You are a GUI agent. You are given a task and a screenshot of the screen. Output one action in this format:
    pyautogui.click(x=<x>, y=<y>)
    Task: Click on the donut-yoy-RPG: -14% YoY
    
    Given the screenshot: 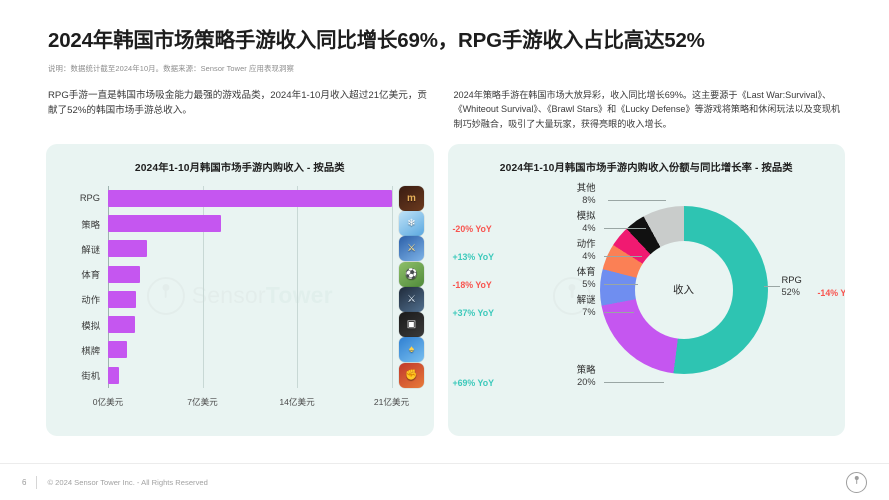 What is the action you would take?
    pyautogui.click(x=831, y=292)
    